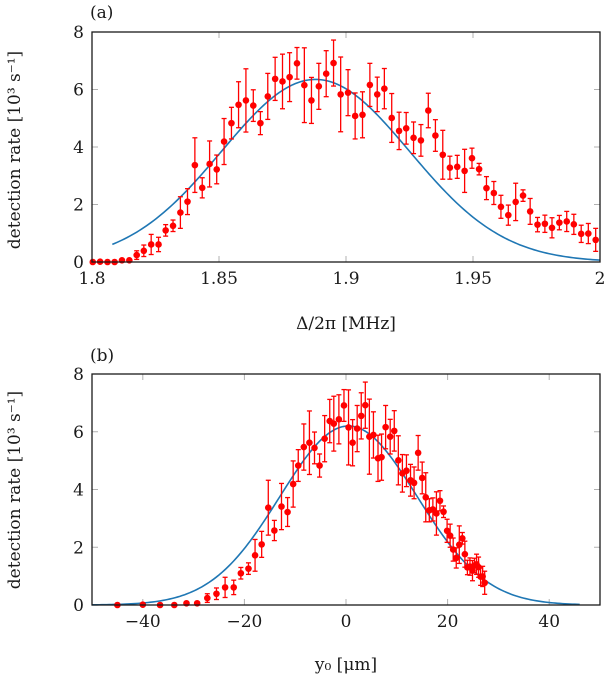 The width and height of the screenshot is (606, 677). Describe the element at coordinates (345, 665) in the screenshot. I see `x-axis-label-b: y₀ [μm]` at that location.